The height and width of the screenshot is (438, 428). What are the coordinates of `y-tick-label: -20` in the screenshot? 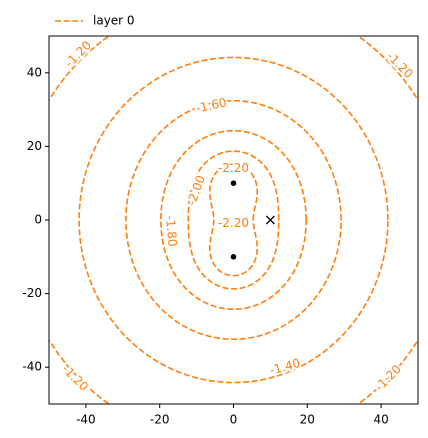 It's located at (32, 293).